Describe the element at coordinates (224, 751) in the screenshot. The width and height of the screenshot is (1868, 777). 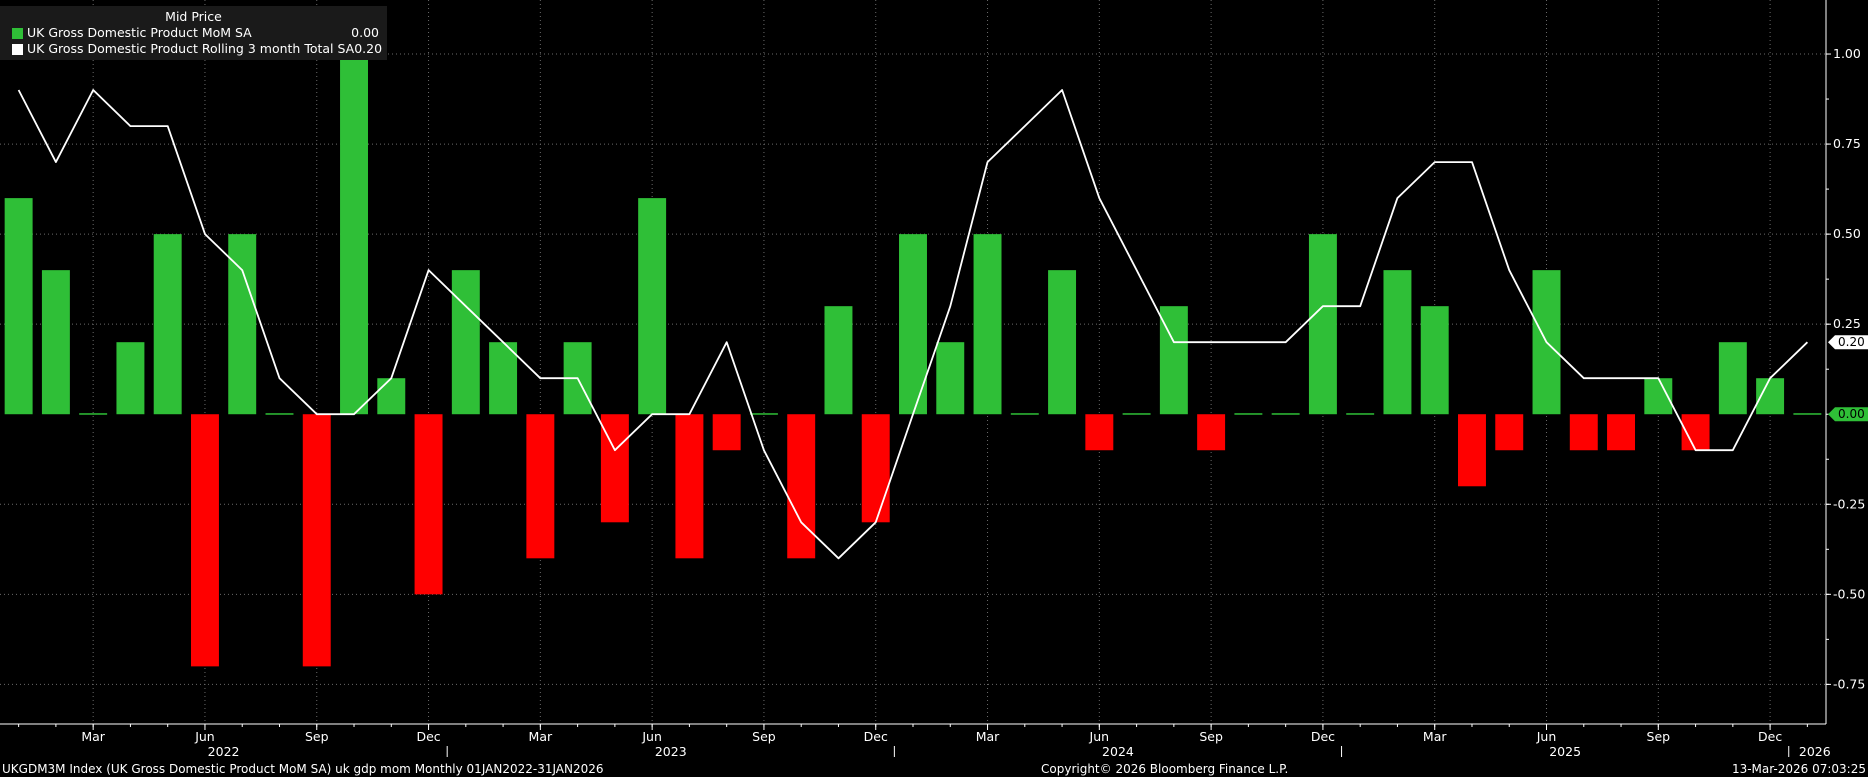
I see `year-label: 2022` at that location.